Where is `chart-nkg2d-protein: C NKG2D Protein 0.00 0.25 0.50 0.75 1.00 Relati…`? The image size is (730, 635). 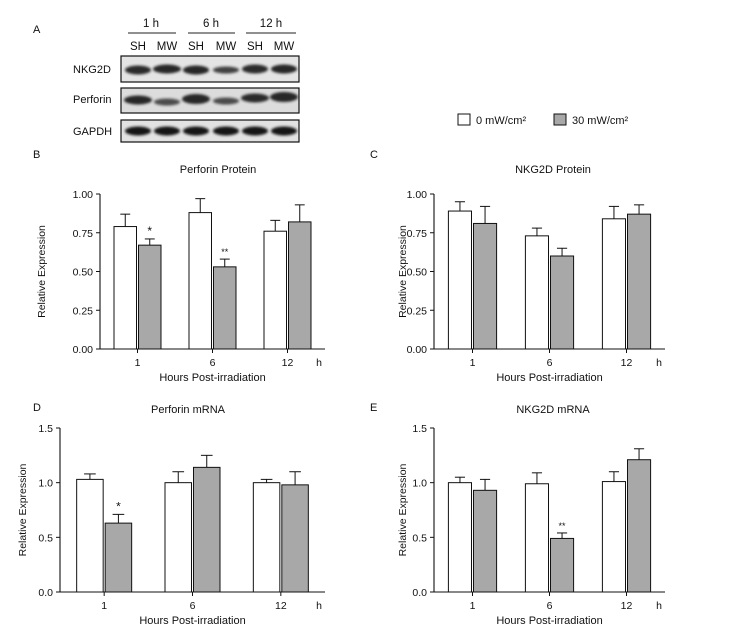
chart-nkg2d-protein: C NKG2D Protein 0.00 0.25 0.50 0.75 1.00 Relati… is located at coordinates (517, 266).